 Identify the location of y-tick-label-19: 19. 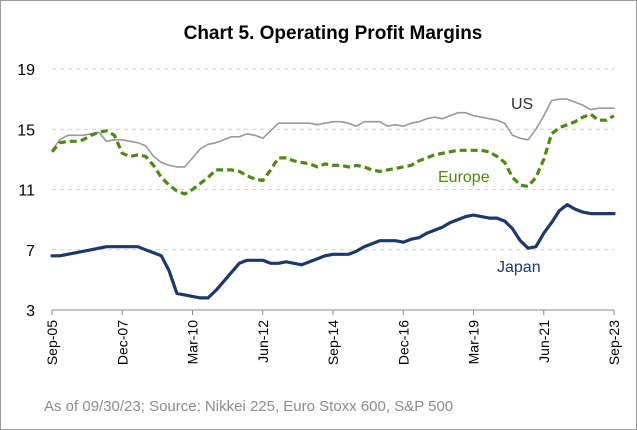
(26, 70).